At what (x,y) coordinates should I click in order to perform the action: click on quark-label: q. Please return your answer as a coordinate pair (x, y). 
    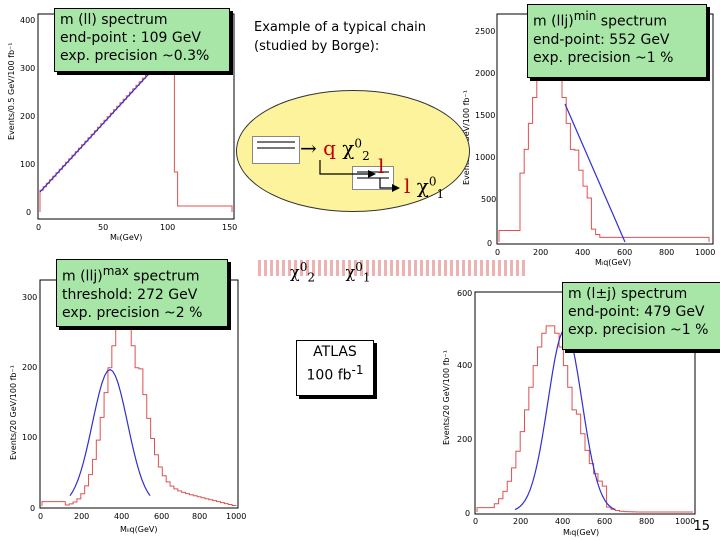
    Looking at the image, I should click on (329, 148).